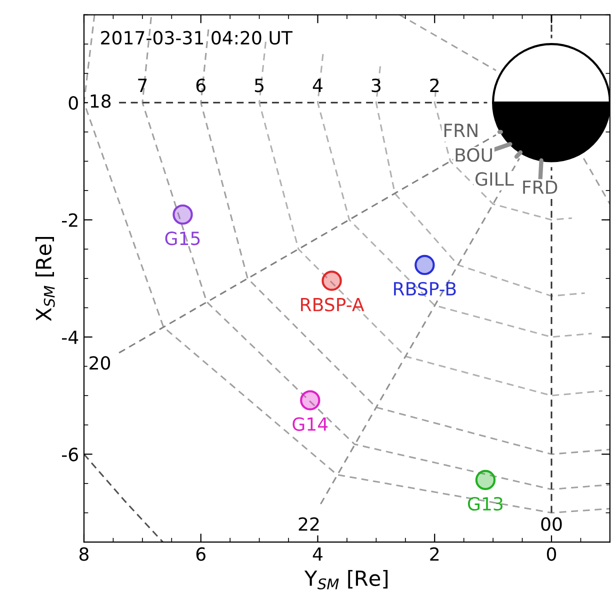 This screenshot has width=613, height=616. I want to click on annotation: FRD, so click(540, 187).